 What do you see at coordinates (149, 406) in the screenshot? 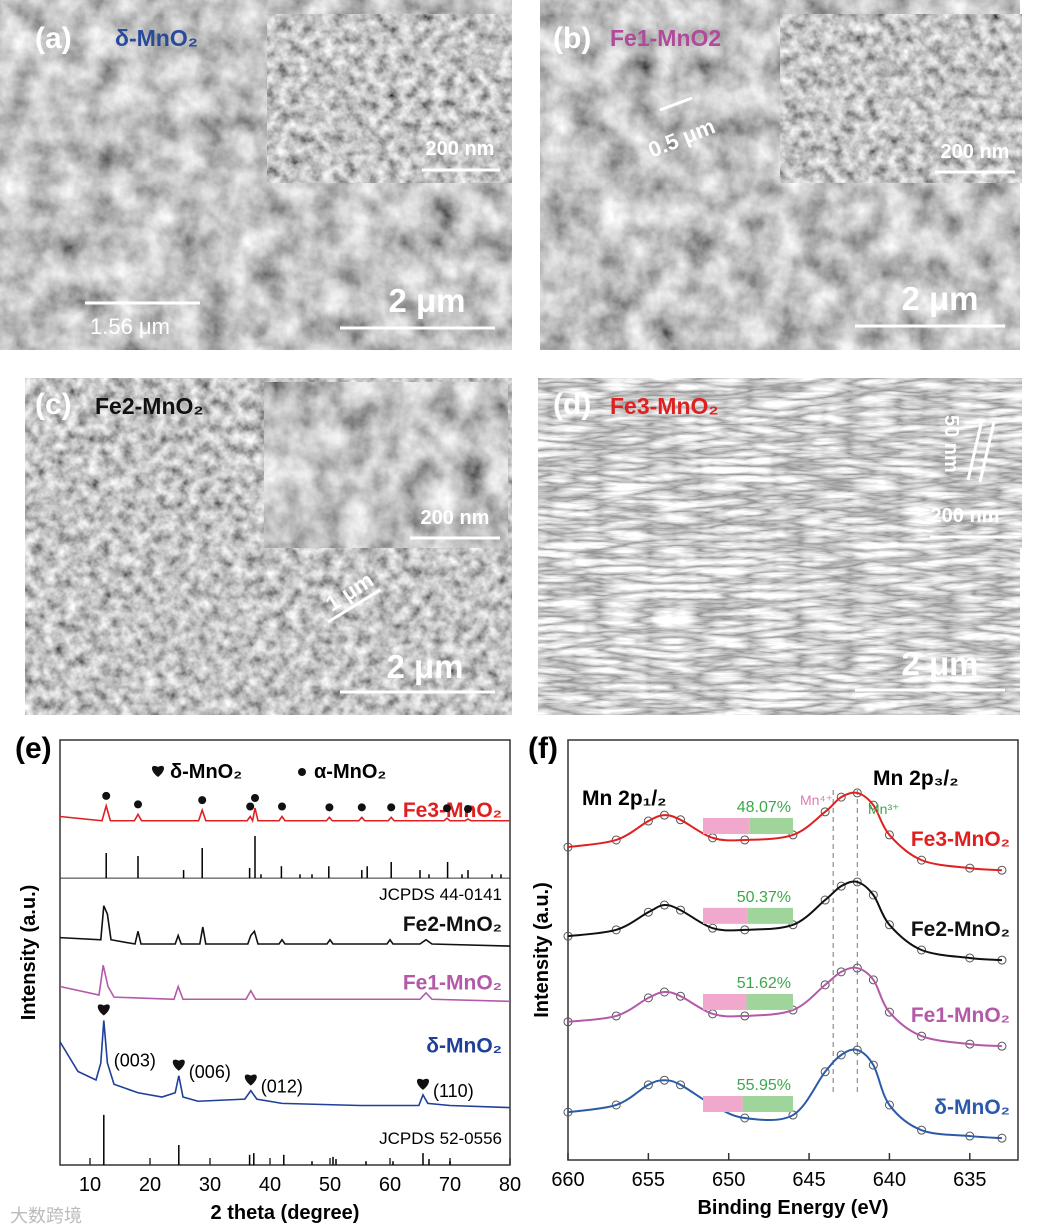
I see `sample-name: Fe2-MnO₂` at bounding box center [149, 406].